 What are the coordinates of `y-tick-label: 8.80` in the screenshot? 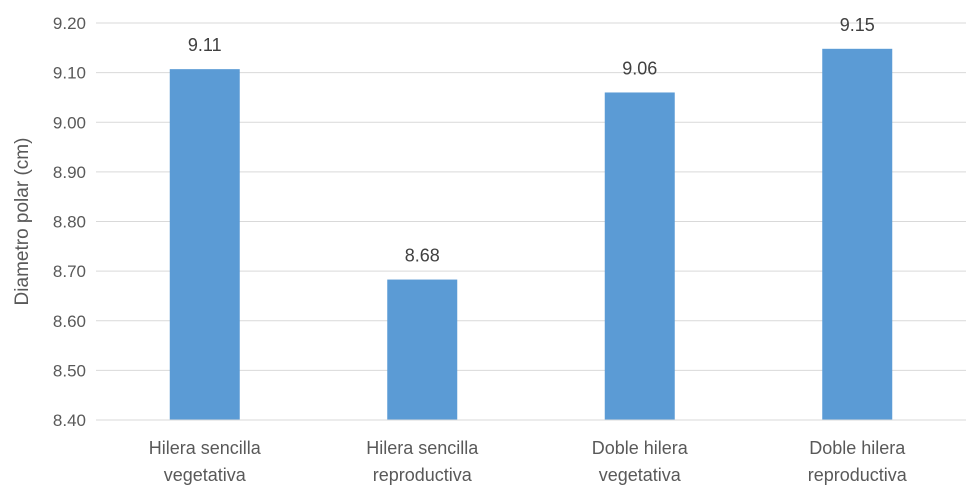 It's located at (69, 222).